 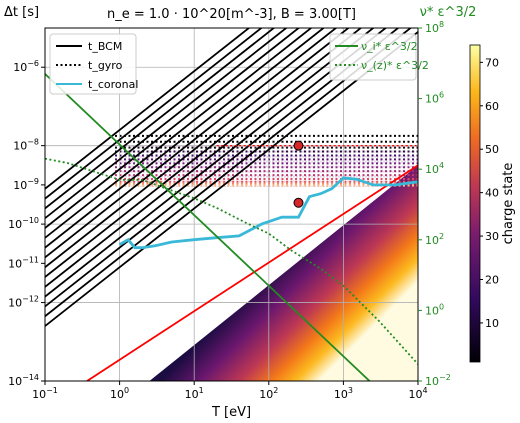 I want to click on y-right-tick-label: 10⁸, so click(x=434, y=27).